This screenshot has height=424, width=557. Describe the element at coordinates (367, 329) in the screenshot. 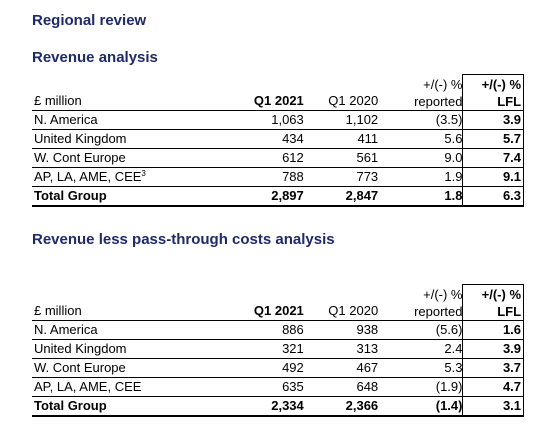

I see `cell-q1-2020: 938` at that location.